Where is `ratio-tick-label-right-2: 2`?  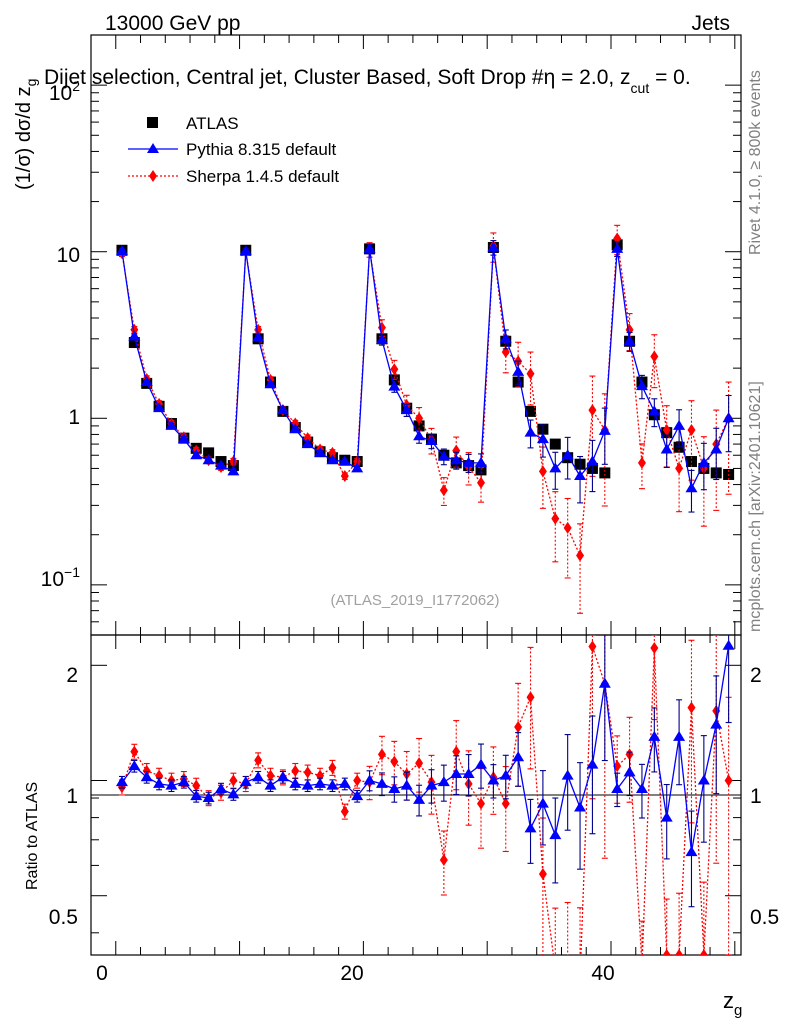
ratio-tick-label-right-2: 2 is located at coordinates (756, 675).